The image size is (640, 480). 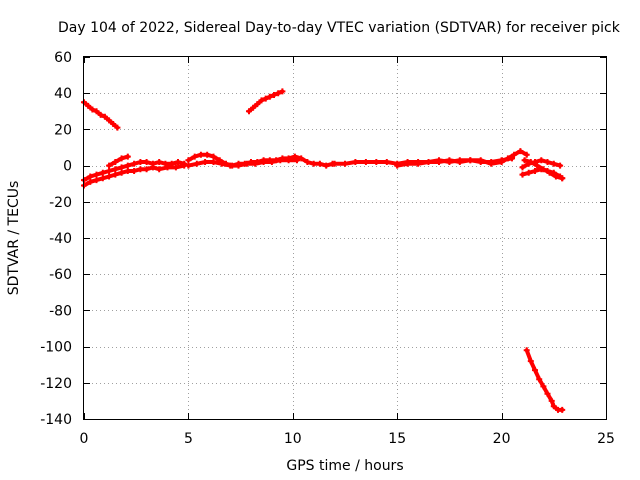 I want to click on y-axis-label: SDTVAR / TECUs, so click(x=14, y=238).